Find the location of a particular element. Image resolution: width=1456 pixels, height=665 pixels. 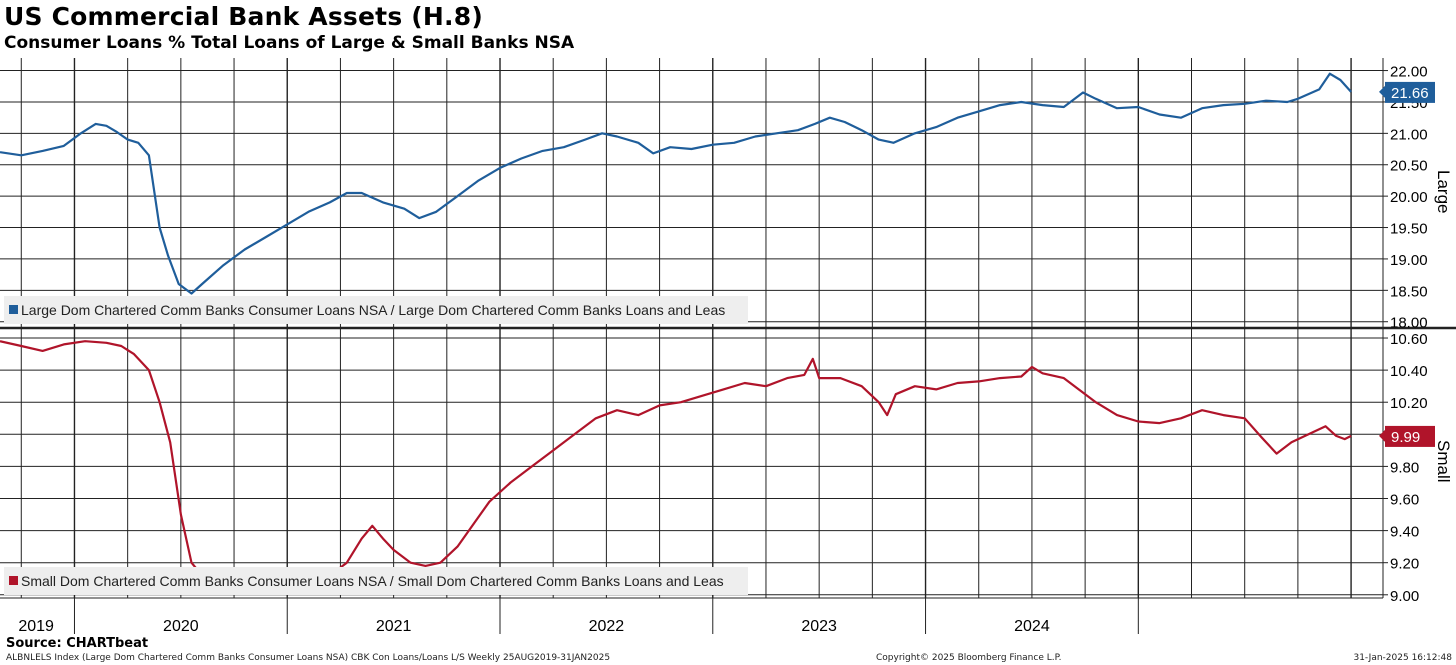

axis-title-small: Small is located at coordinates (1443, 461).